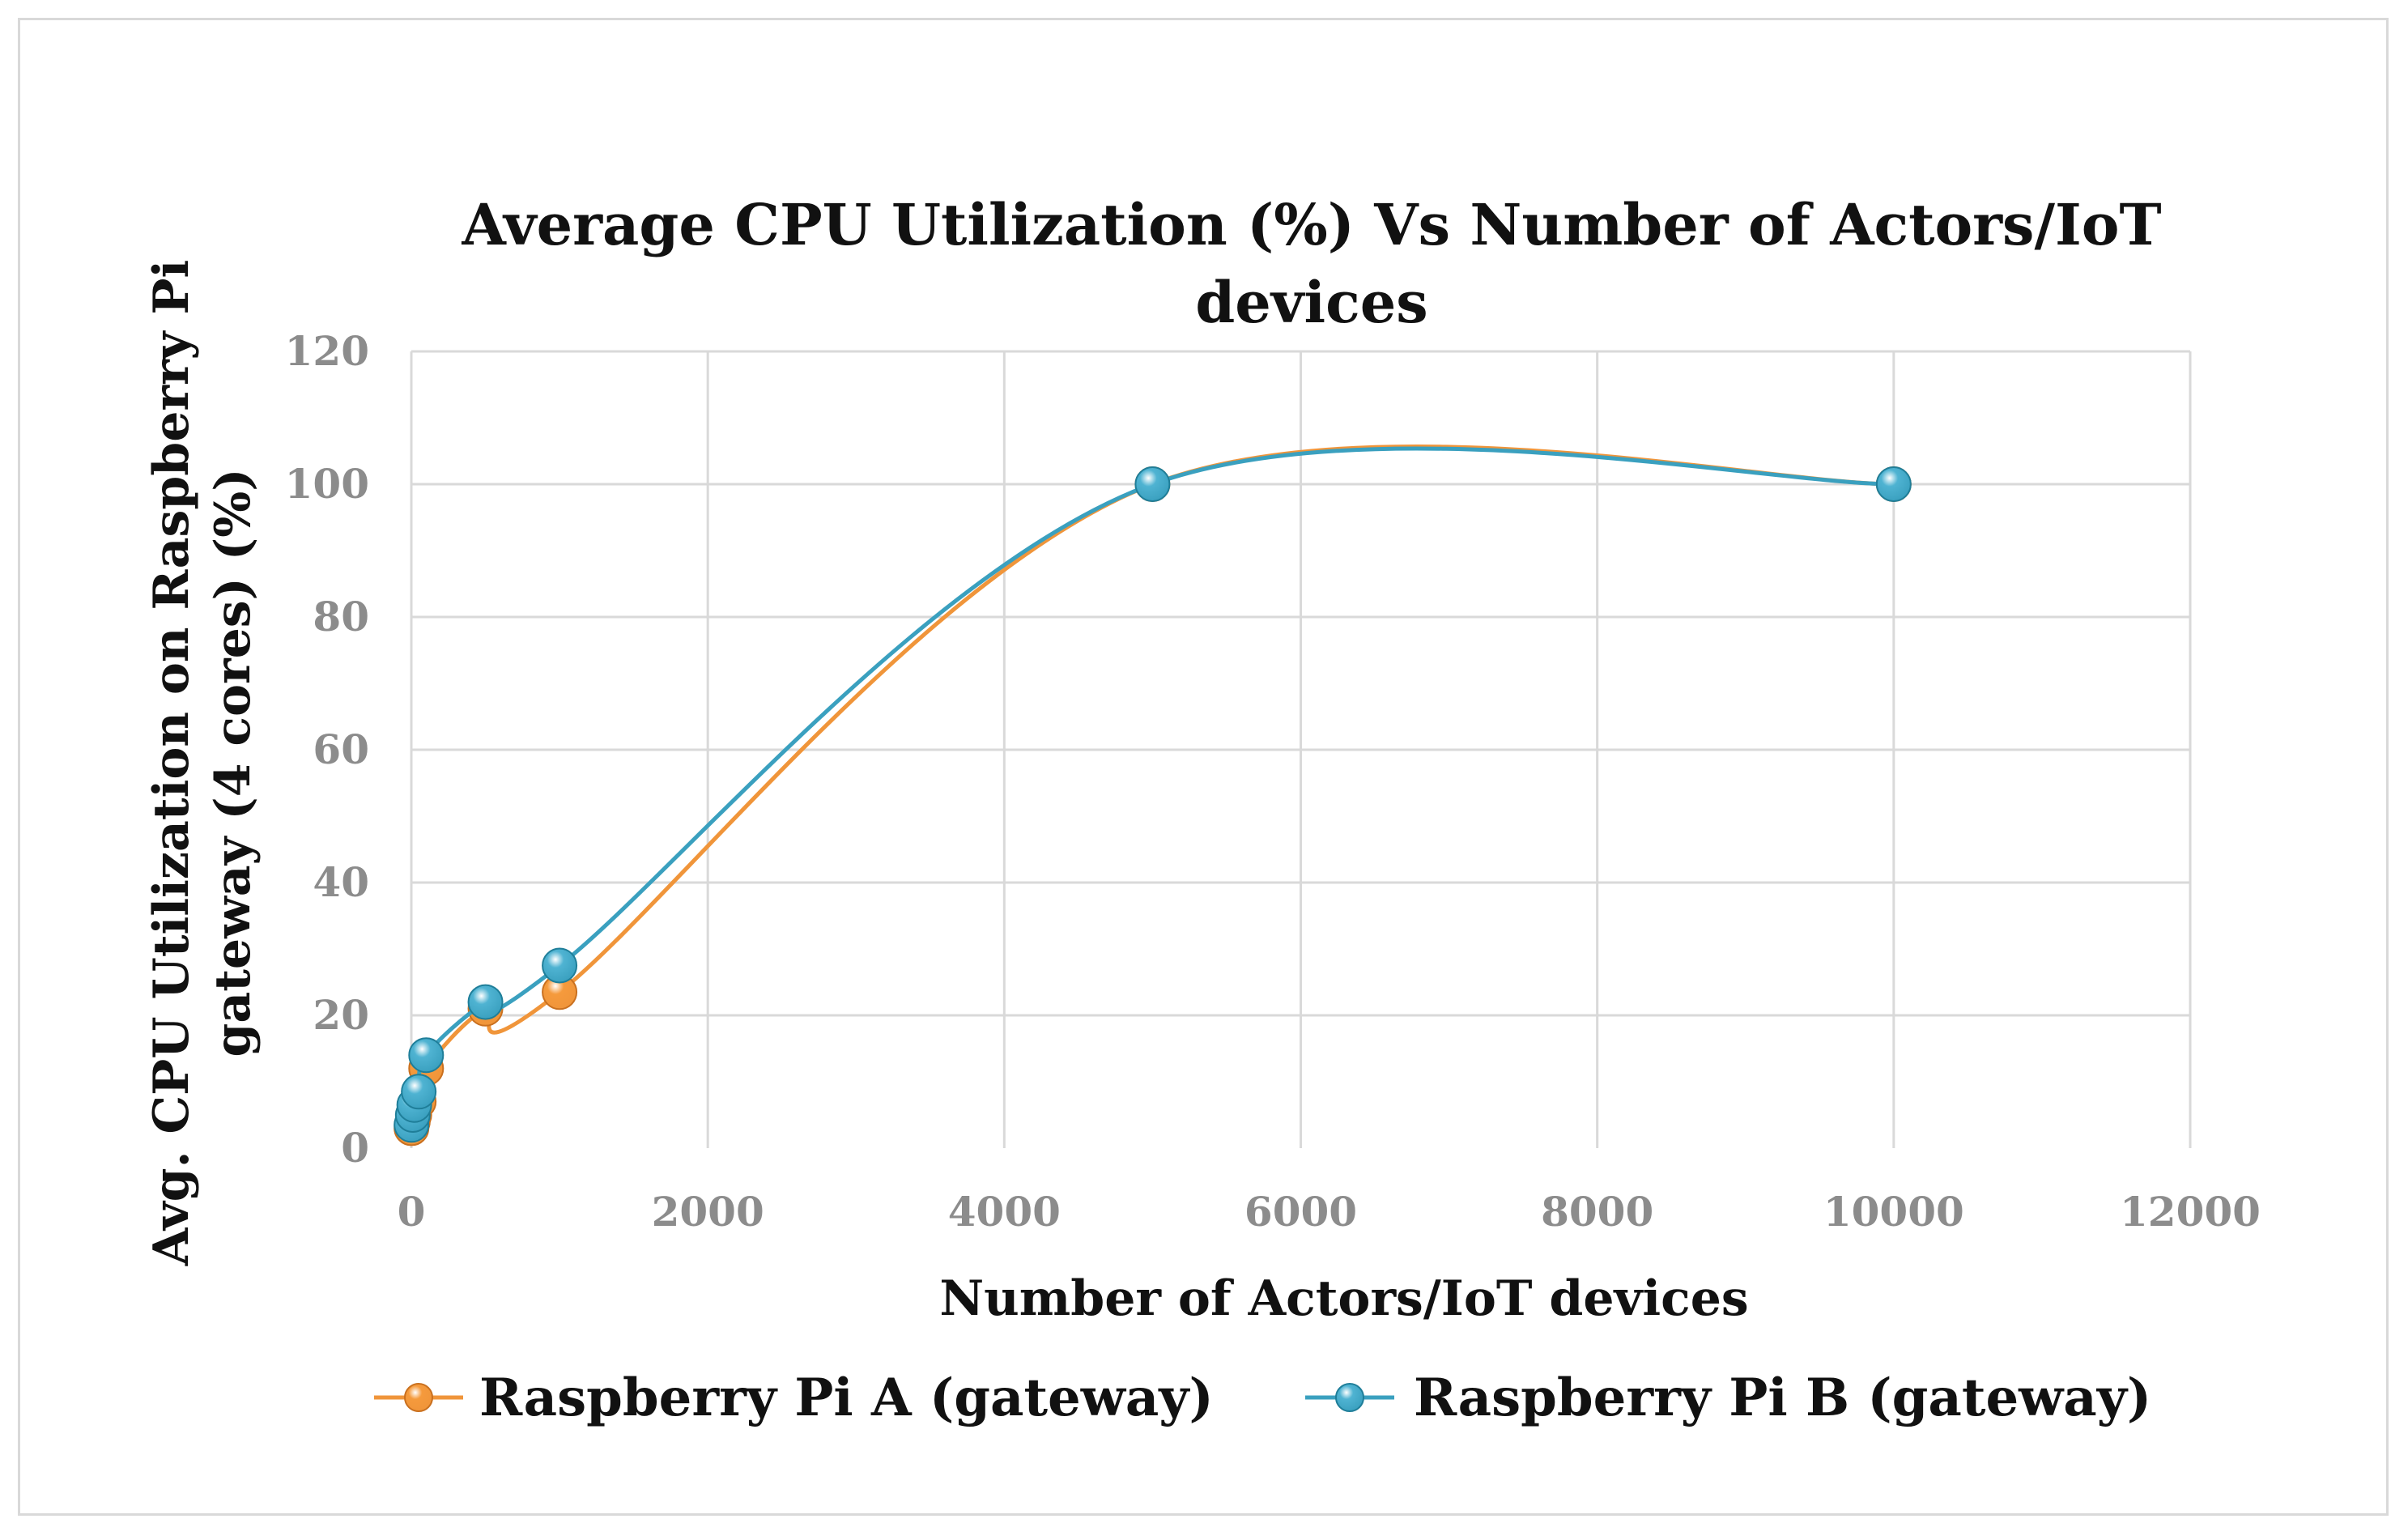  I want to click on legend-marker-b, so click(1349, 1397).